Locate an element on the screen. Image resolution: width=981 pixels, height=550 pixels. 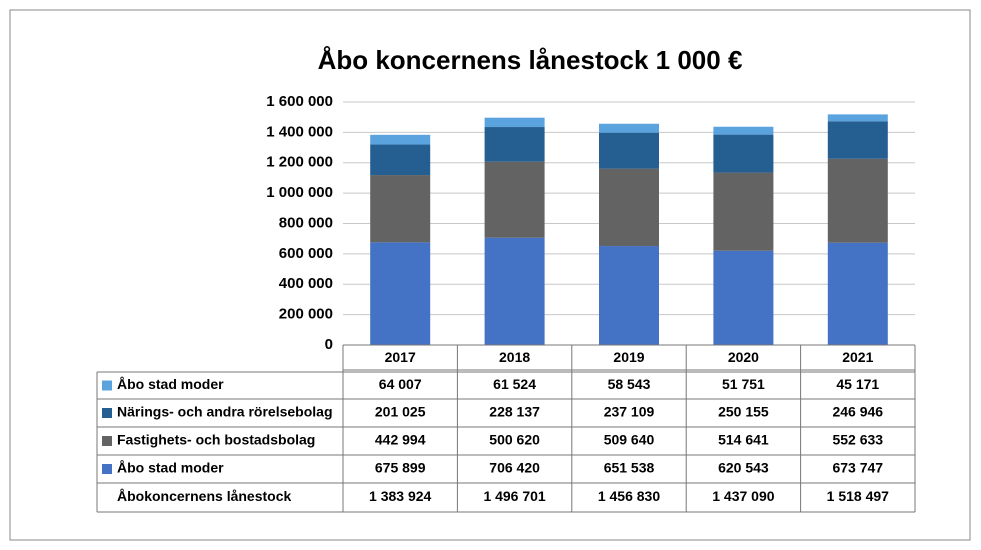
chart-title: Åbo koncernens lånestock 1 000 € is located at coordinates (530, 60).